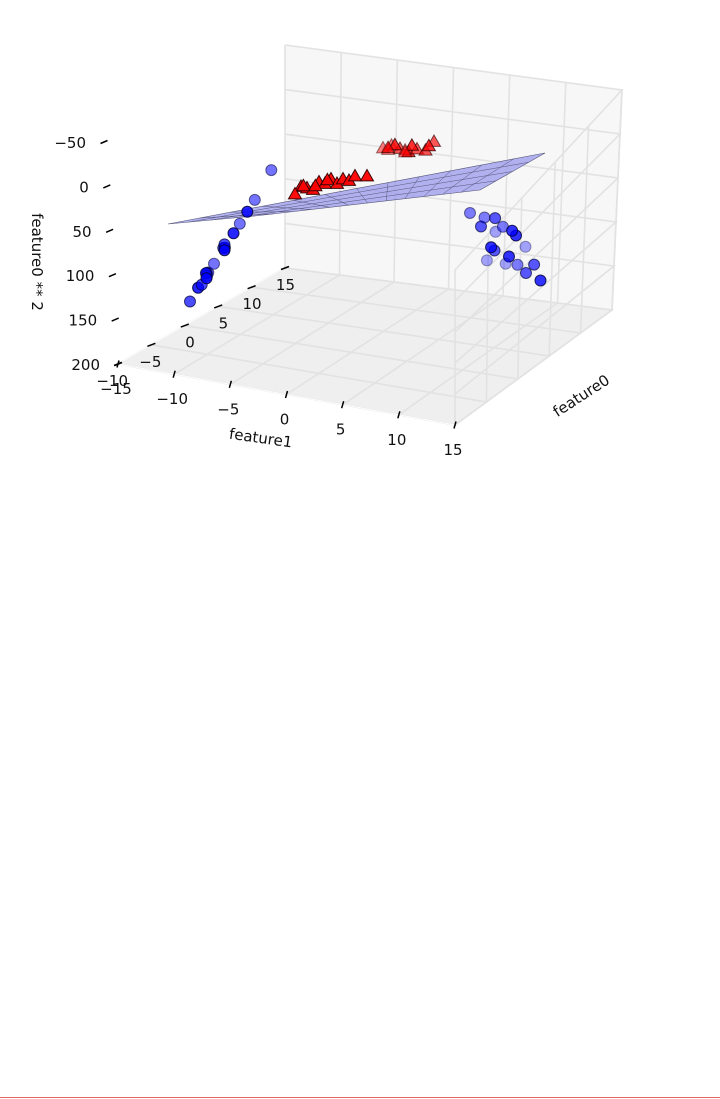 The height and width of the screenshot is (1099, 720). Describe the element at coordinates (285, 285) in the screenshot. I see `x-tick-label: 15` at that location.